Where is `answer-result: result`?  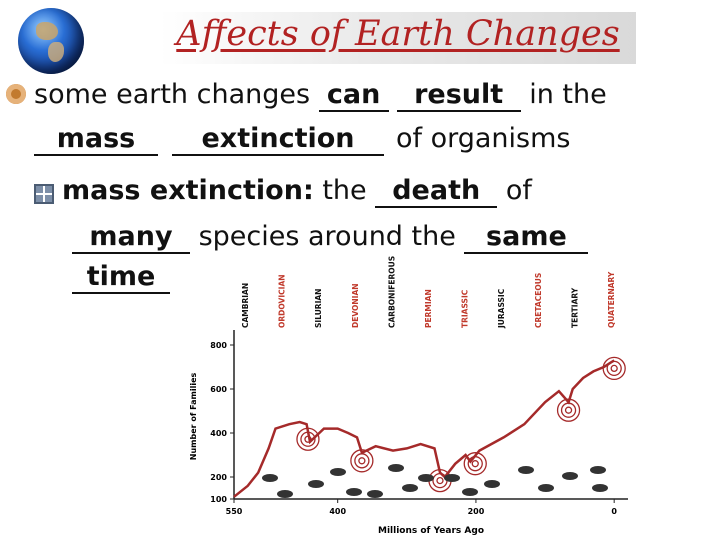
answer-result: result is located at coordinates (459, 94).